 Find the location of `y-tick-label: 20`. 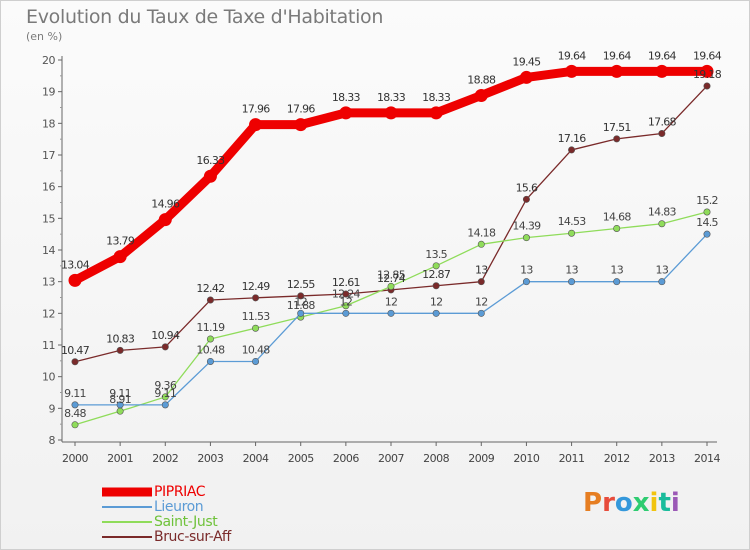

y-tick-label: 20 is located at coordinates (48, 60).